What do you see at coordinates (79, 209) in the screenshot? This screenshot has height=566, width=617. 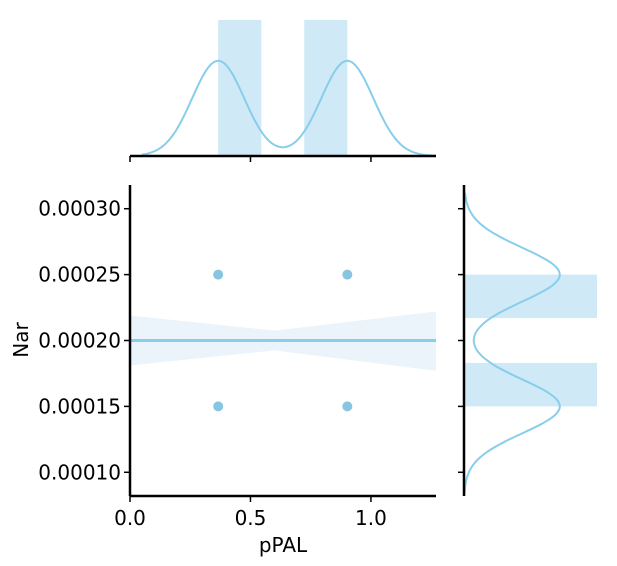 I see `y-tick-label: 0.00030` at bounding box center [79, 209].